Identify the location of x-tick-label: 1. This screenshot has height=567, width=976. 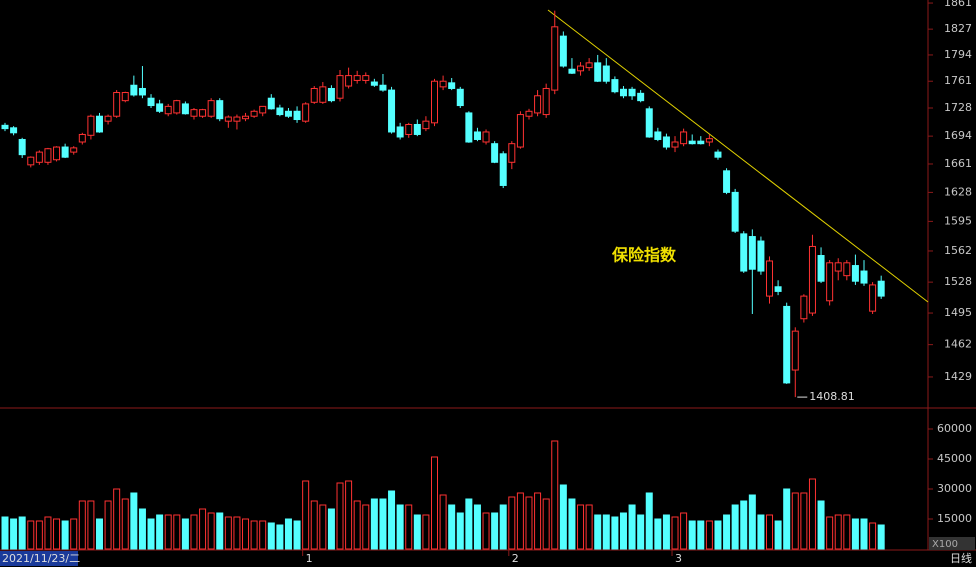
(309, 558).